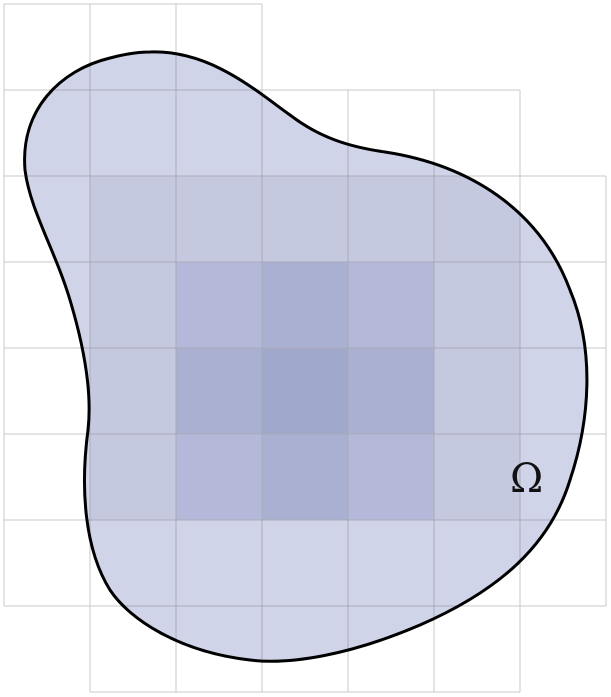 This screenshot has width=611, height=697. Describe the element at coordinates (305, 391) in the screenshot. I see `shade-center` at that location.